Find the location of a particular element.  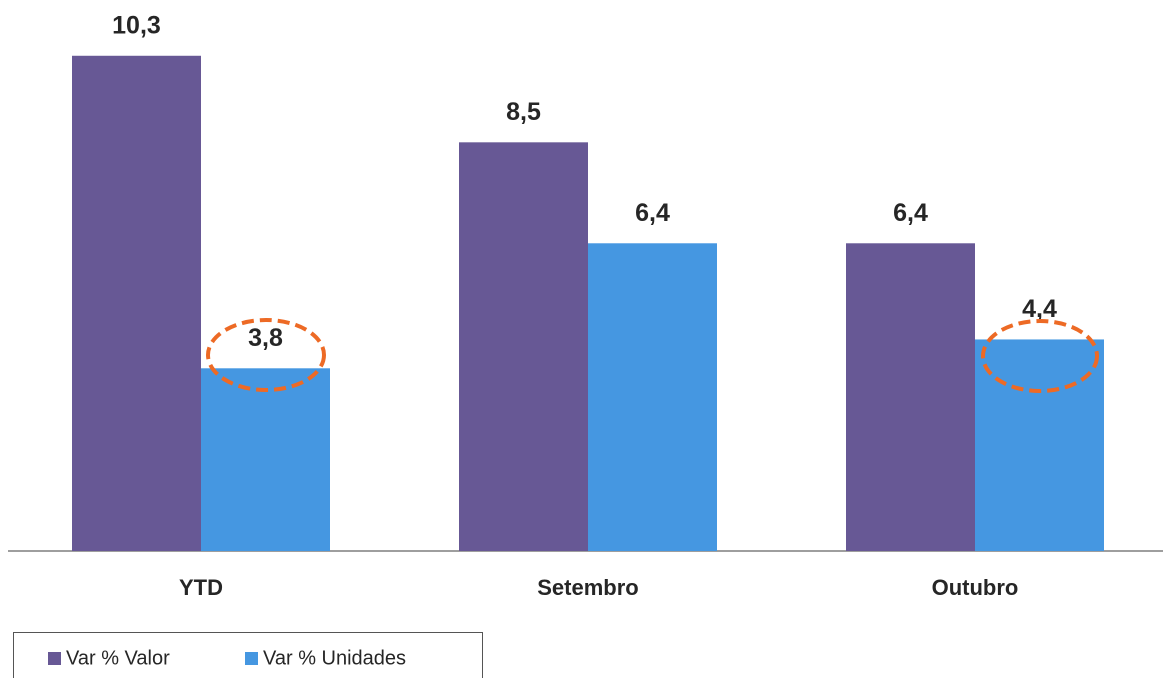

x-tick-label: Setembro is located at coordinates (587, 587).